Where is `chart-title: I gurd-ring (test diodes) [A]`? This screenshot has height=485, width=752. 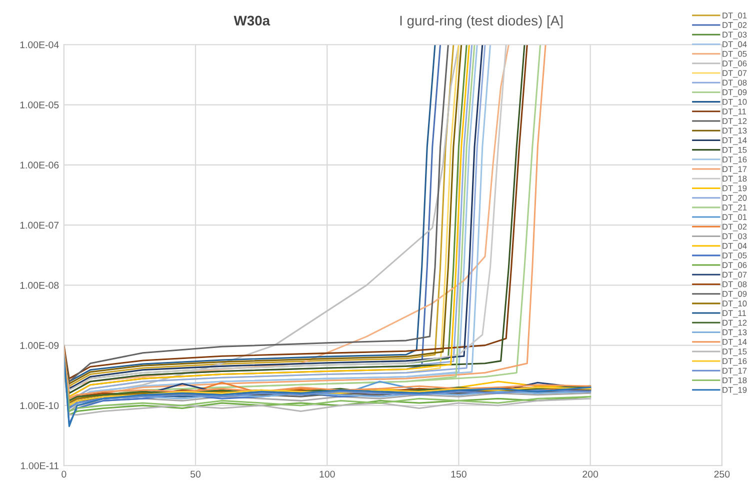
chart-title: I gurd-ring (test diodes) [A] is located at coordinates (481, 21).